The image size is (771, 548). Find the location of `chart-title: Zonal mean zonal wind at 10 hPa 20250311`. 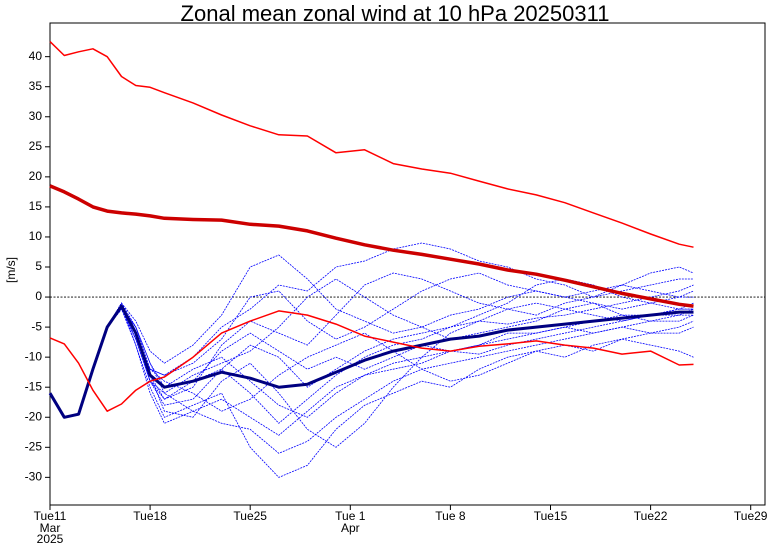

chart-title: Zonal mean zonal wind at 10 hPa 20250311 is located at coordinates (395, 13).